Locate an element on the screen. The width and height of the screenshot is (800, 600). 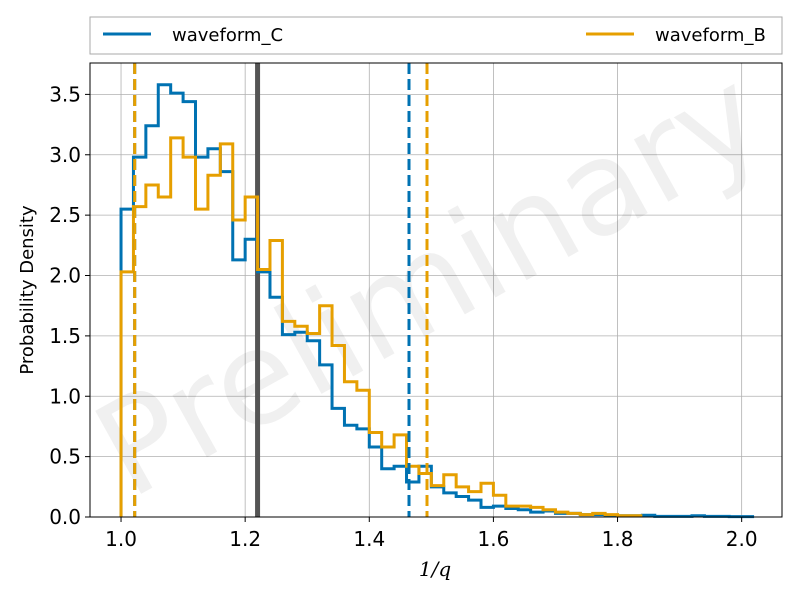
x-tick-label: 1.2 is located at coordinates (245, 539).